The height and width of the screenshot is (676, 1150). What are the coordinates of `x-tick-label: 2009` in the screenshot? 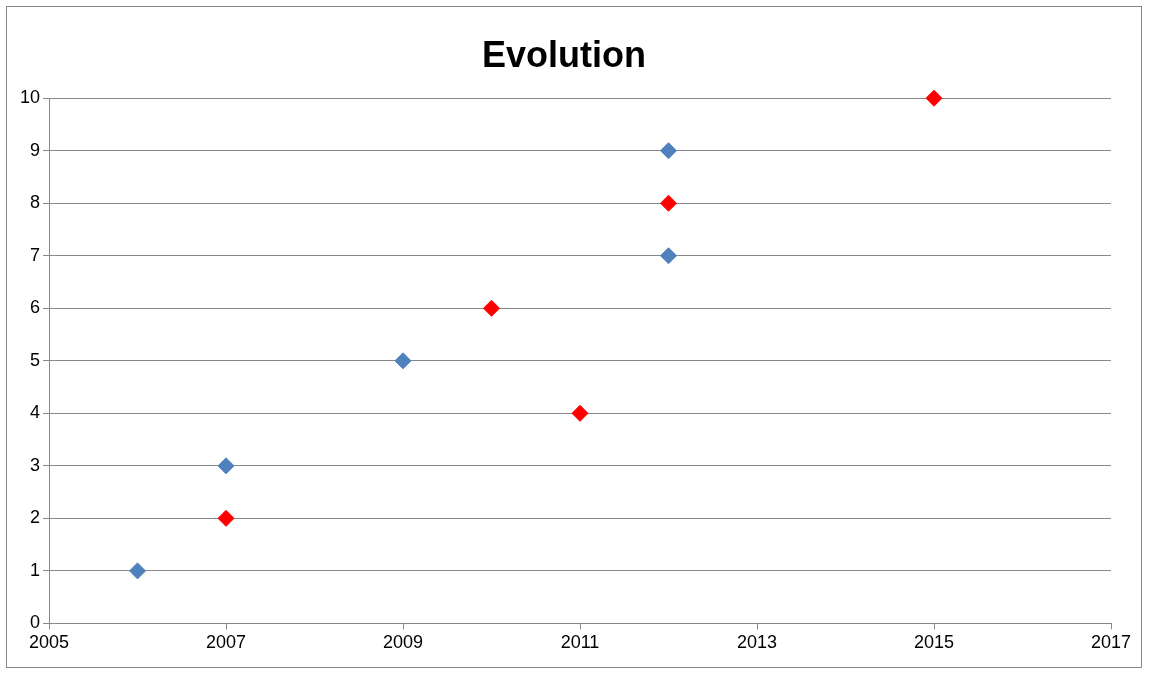 It's located at (403, 642).